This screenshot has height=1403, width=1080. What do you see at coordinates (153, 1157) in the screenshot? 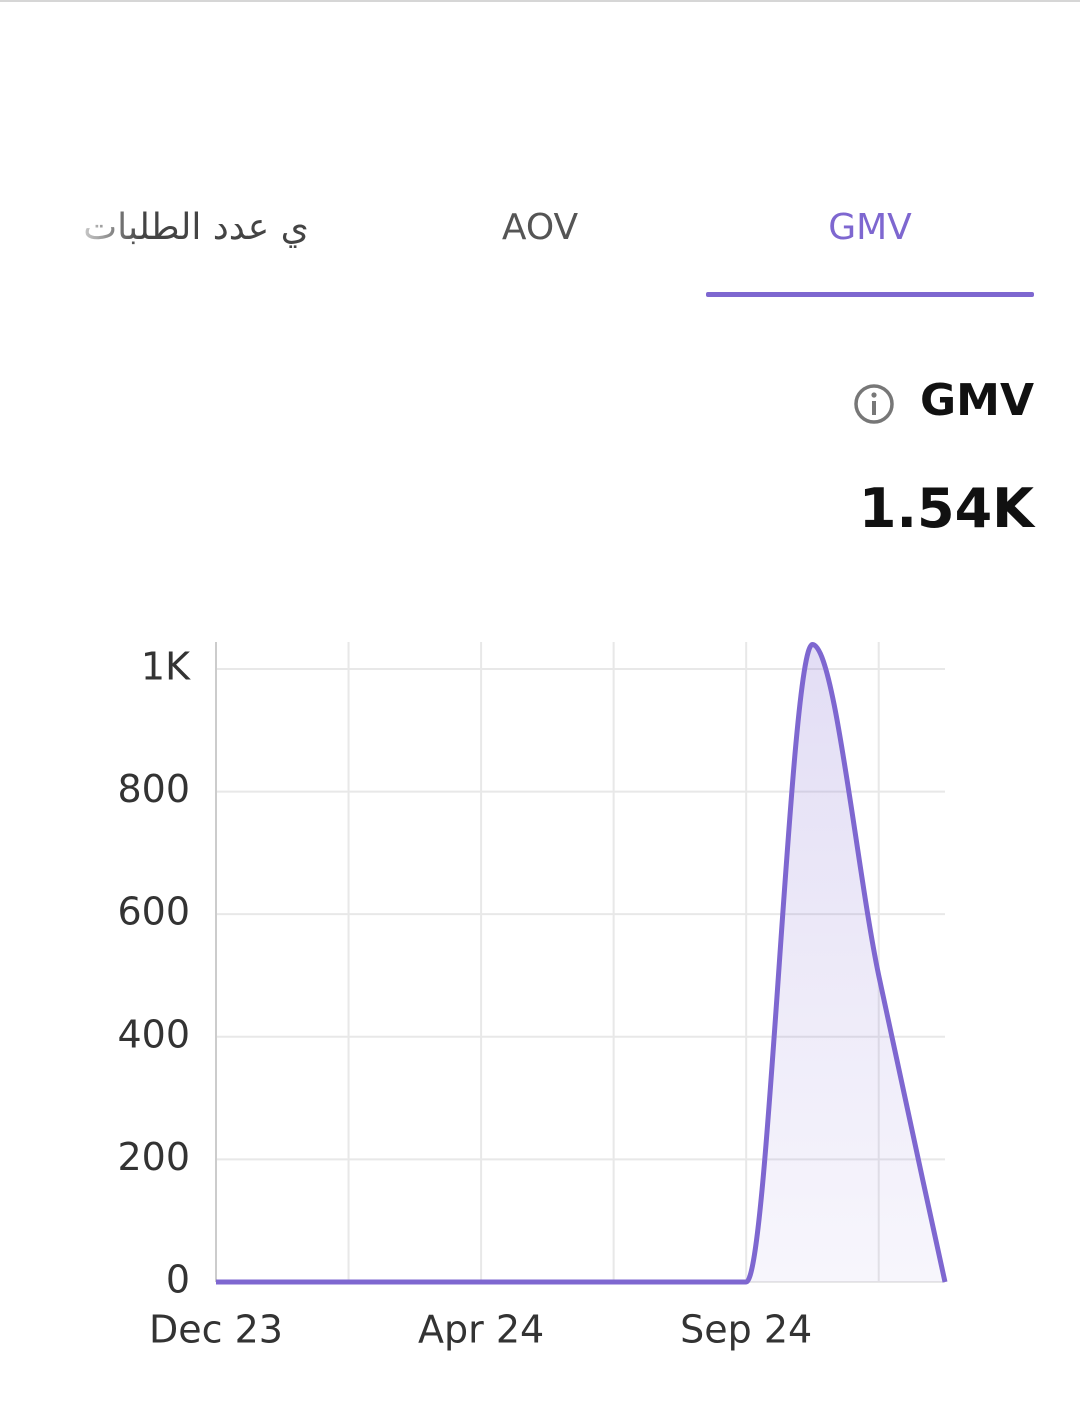
I see `y-tick-label: 200` at bounding box center [153, 1157].